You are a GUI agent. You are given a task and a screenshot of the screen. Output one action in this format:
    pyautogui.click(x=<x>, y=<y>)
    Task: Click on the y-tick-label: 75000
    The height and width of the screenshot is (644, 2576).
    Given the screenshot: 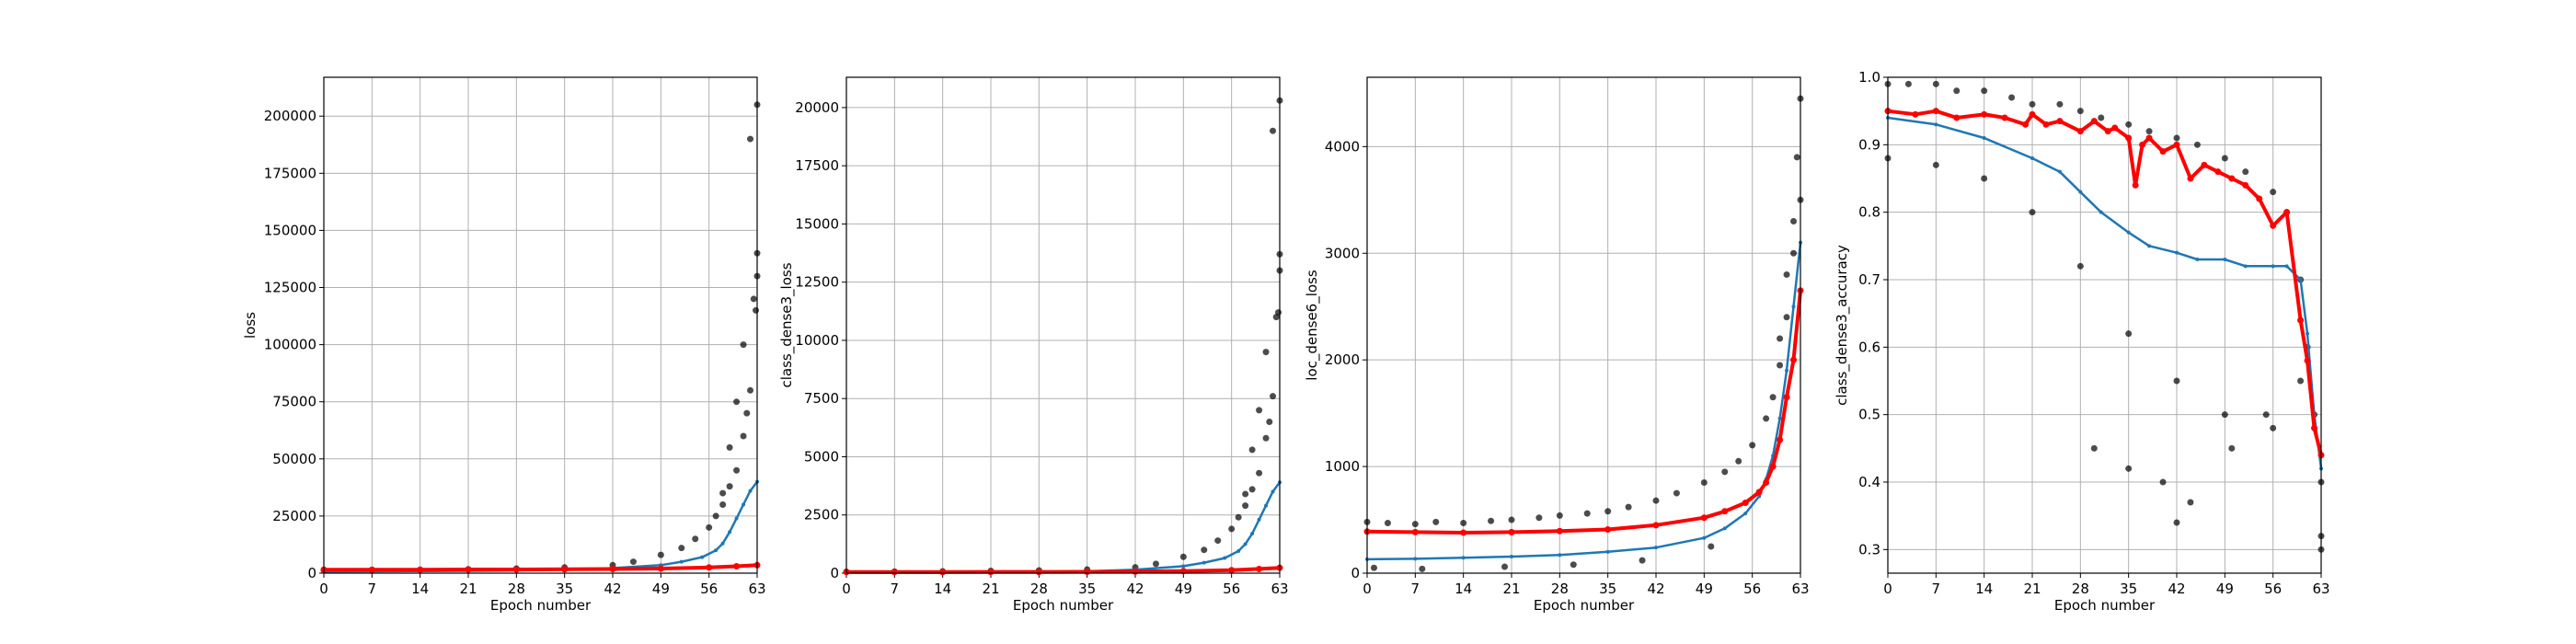 What is the action you would take?
    pyautogui.click(x=294, y=402)
    